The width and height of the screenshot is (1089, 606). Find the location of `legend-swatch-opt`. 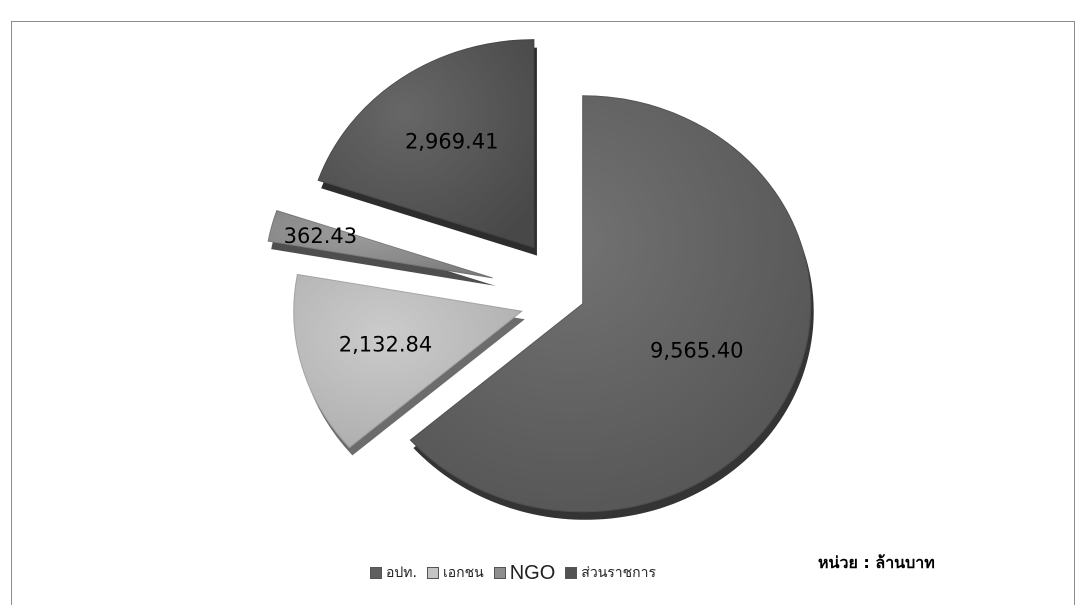

legend-swatch-opt is located at coordinates (376, 573).